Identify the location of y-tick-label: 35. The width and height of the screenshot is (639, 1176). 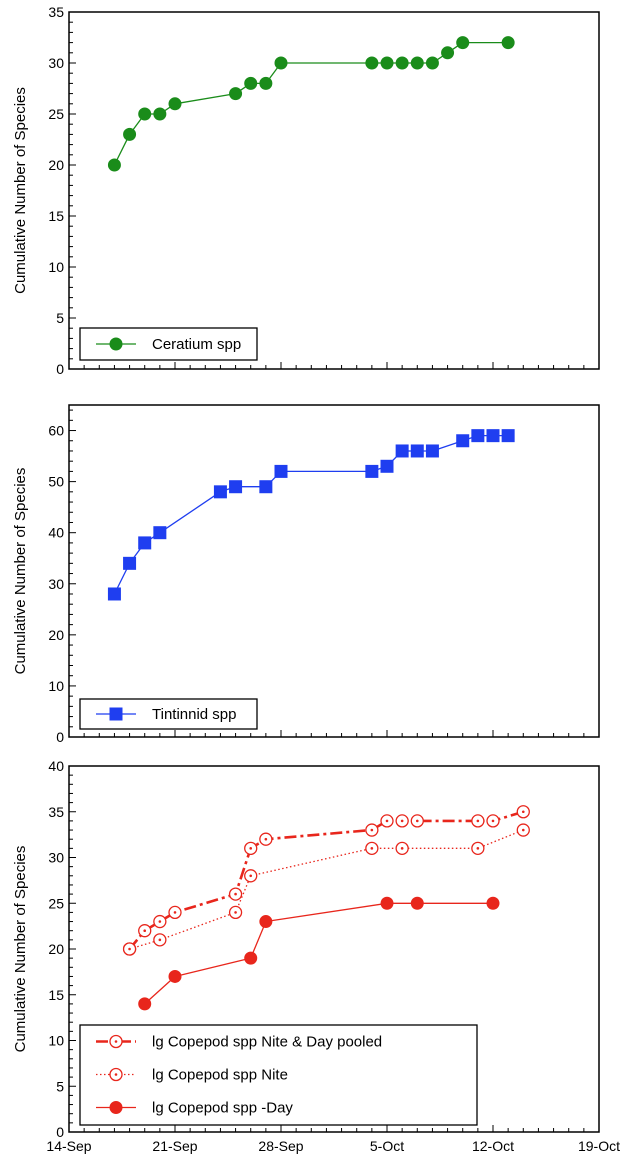
(56, 812).